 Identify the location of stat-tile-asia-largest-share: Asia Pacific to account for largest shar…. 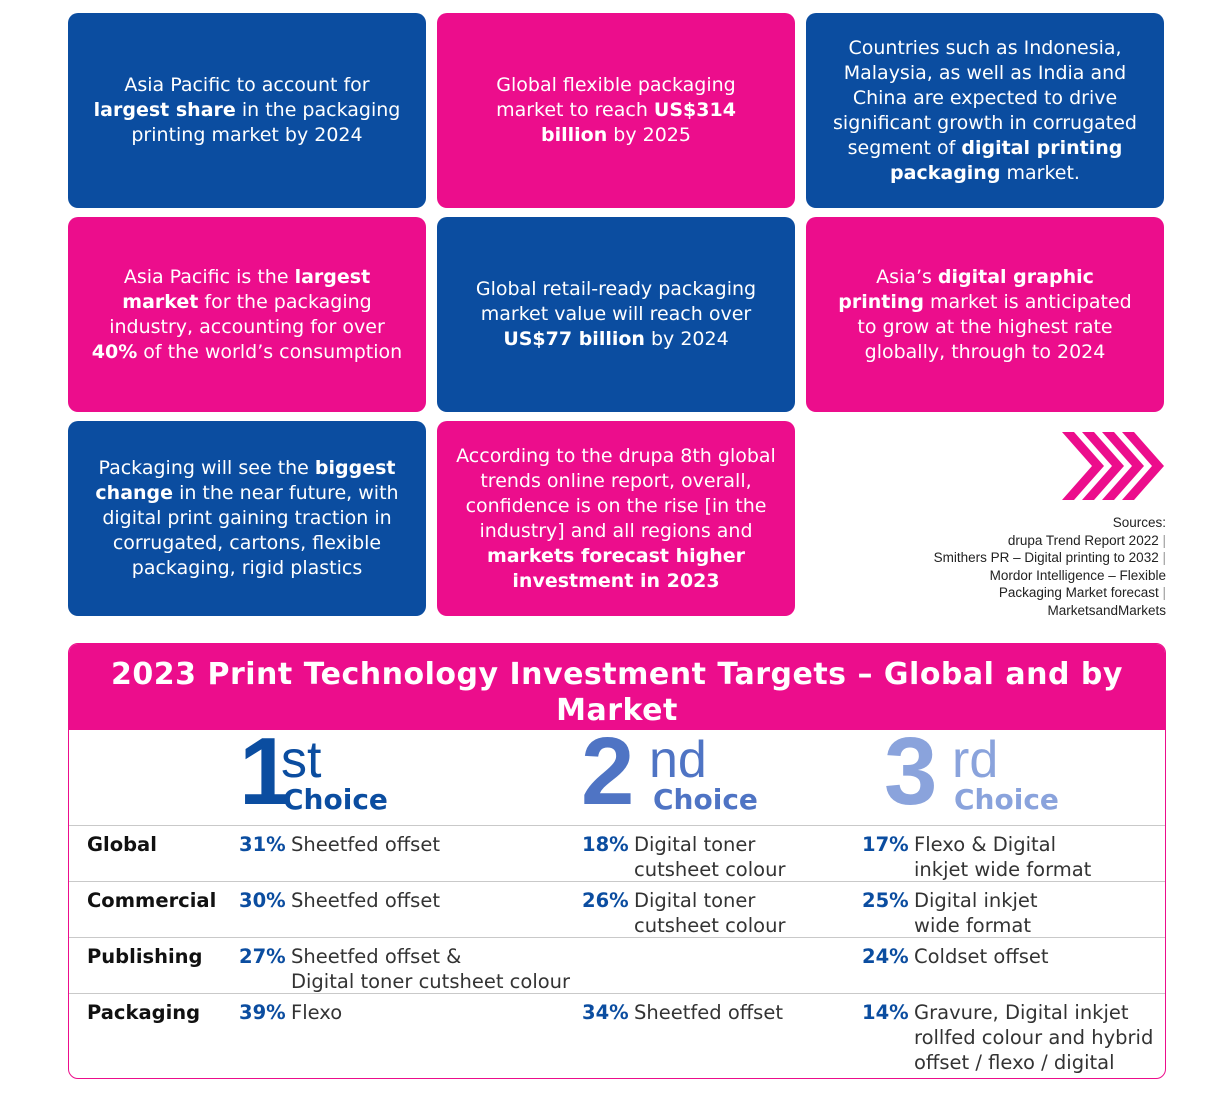
(247, 110).